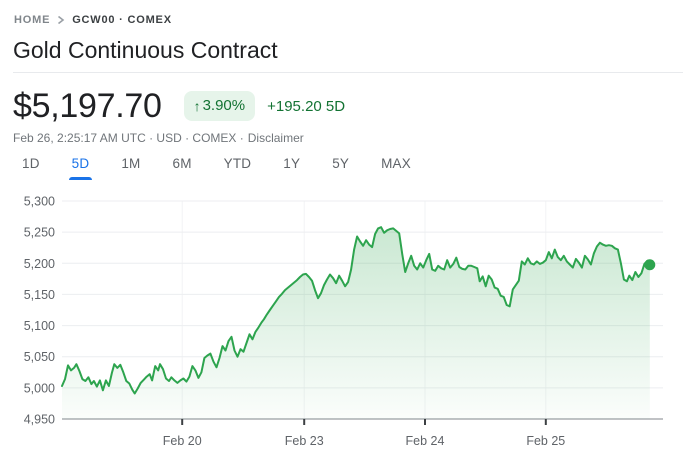 This screenshot has height=471, width=693. Describe the element at coordinates (224, 105) in the screenshot. I see `change-percent-value: 3.90%` at that location.